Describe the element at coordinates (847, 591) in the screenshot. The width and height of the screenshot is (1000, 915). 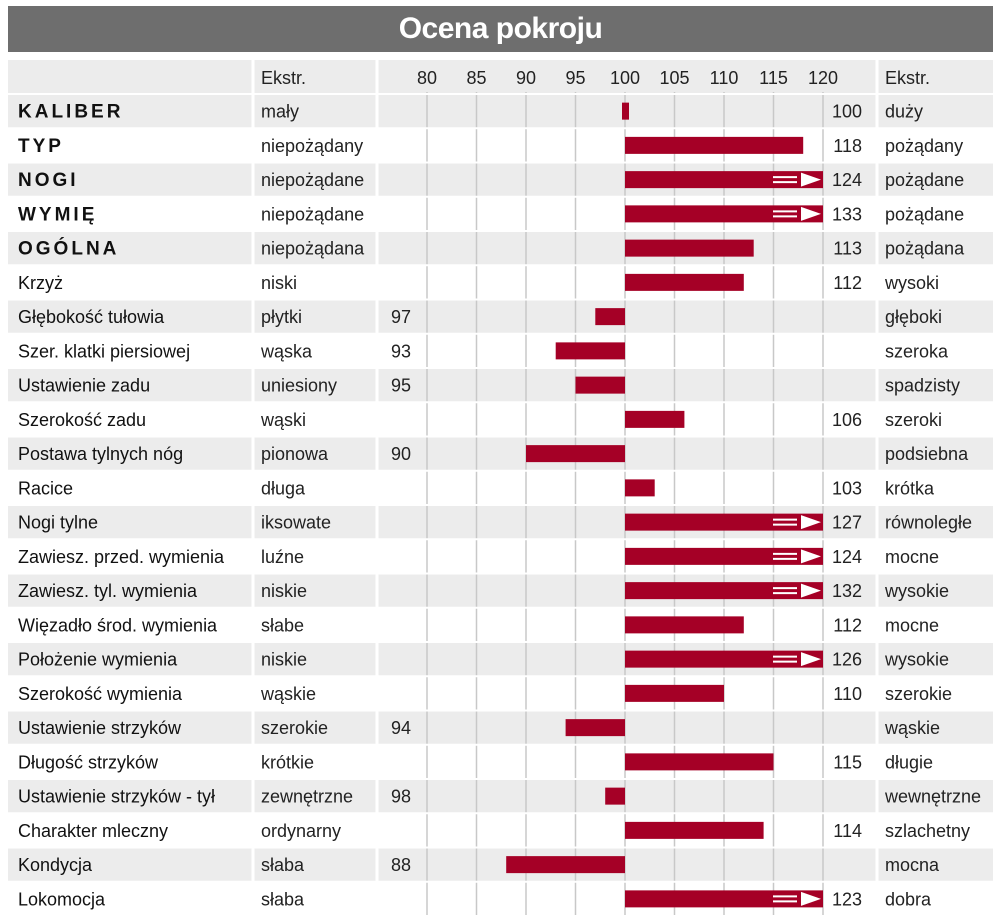
I see `data-label: 132` at that location.